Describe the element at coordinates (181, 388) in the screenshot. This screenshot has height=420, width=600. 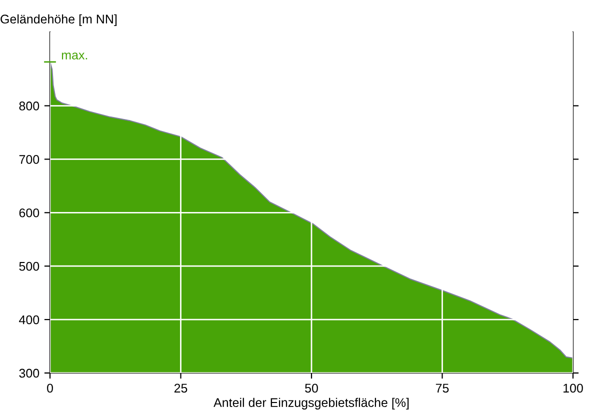
I see `x-tick-label: 25` at that location.